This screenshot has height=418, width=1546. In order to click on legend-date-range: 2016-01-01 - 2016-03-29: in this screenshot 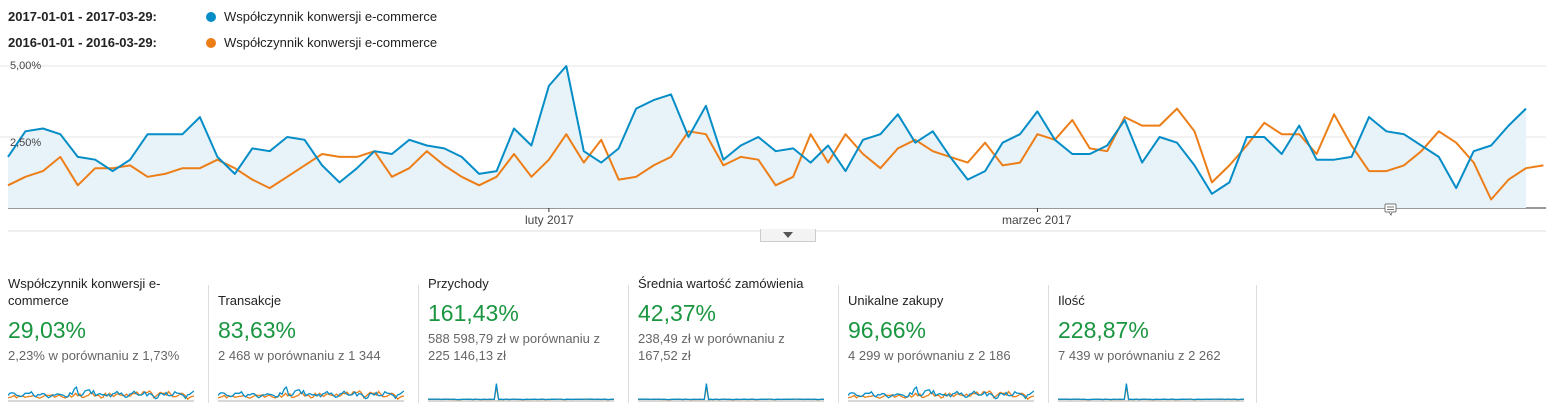, I will do `click(82, 42)`.